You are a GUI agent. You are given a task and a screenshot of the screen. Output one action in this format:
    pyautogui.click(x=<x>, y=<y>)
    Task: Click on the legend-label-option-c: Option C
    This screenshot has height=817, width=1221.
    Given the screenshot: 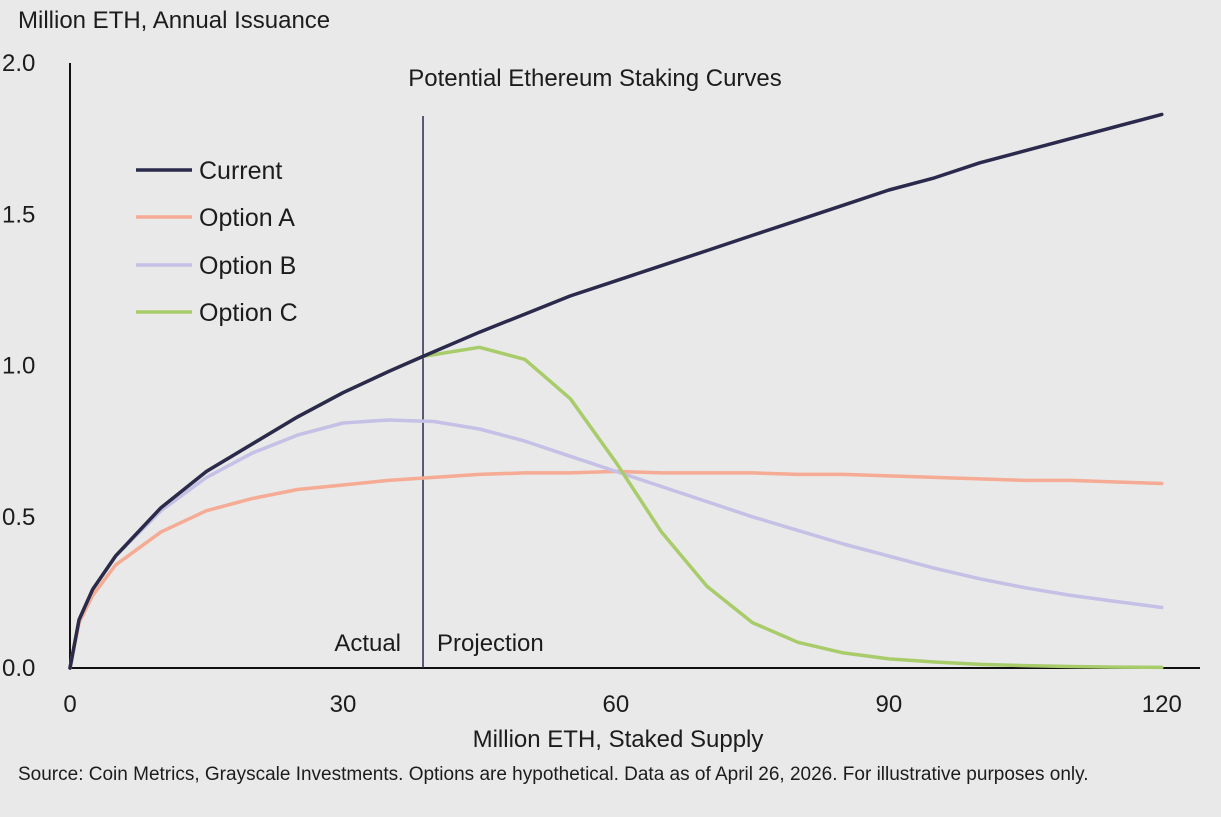 What is the action you would take?
    pyautogui.click(x=248, y=313)
    